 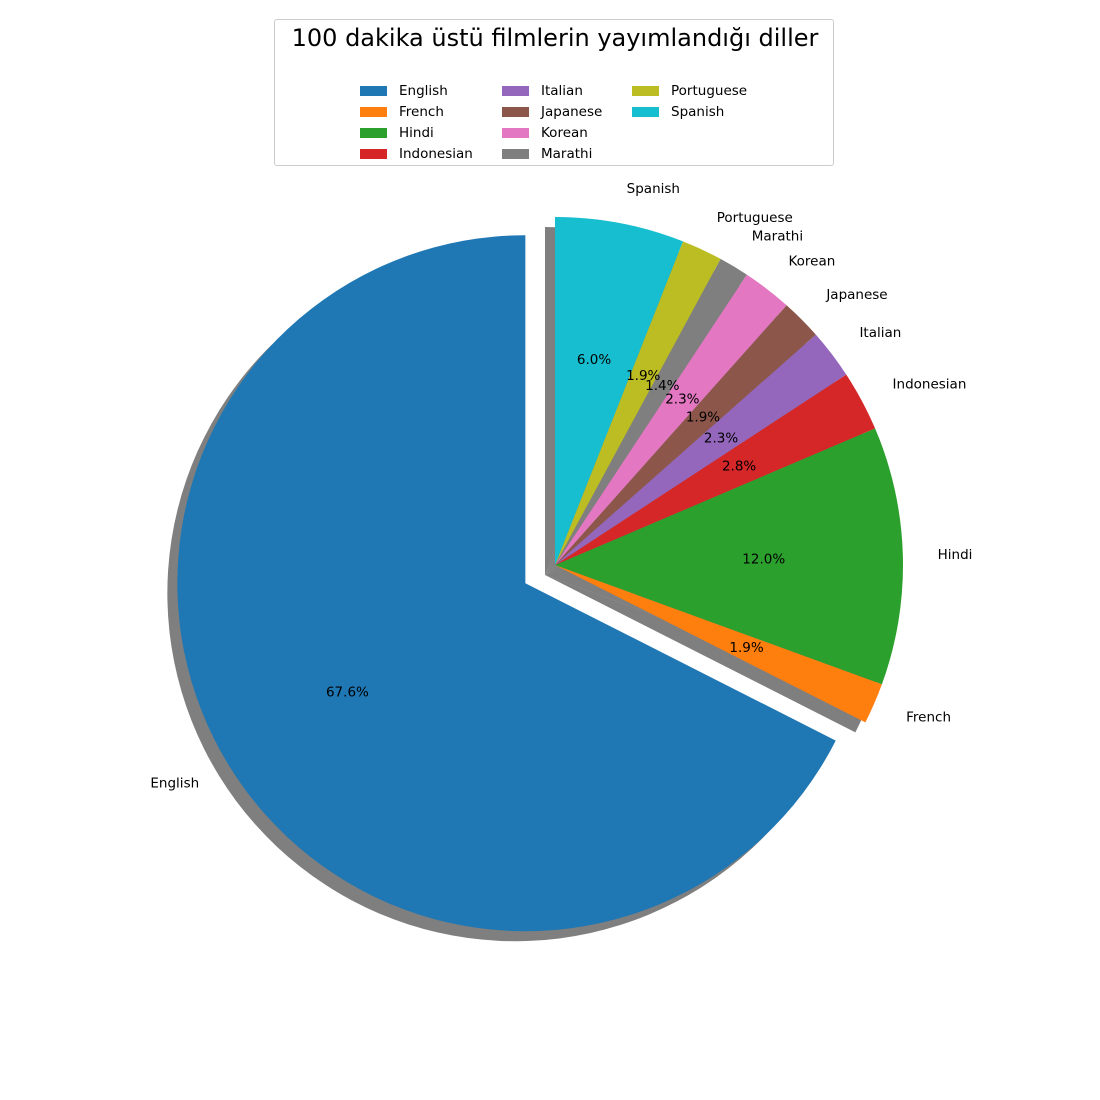 I want to click on slice-indonesian, so click(x=715, y=469).